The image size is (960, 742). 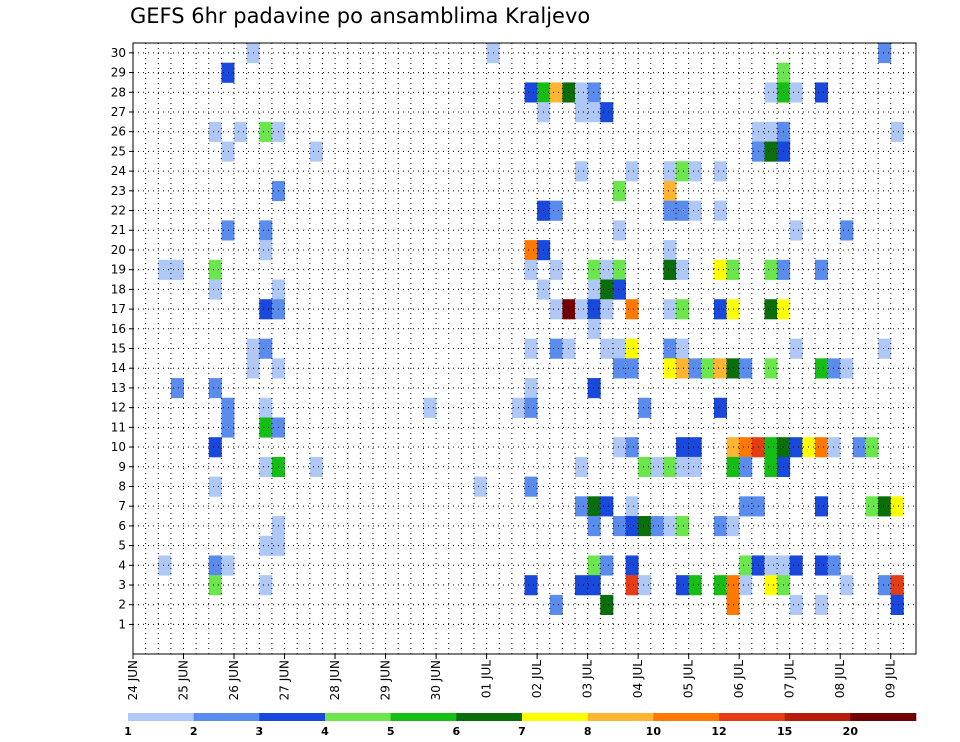 I want to click on legend-label: 12, so click(x=718, y=731).